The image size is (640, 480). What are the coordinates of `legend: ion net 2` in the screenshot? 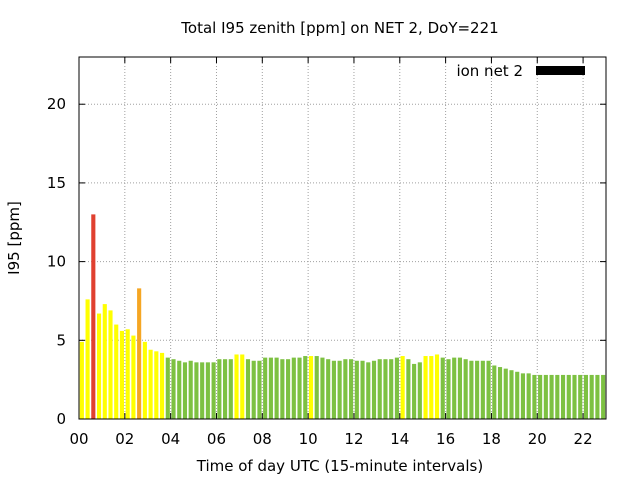 It's located at (520, 71).